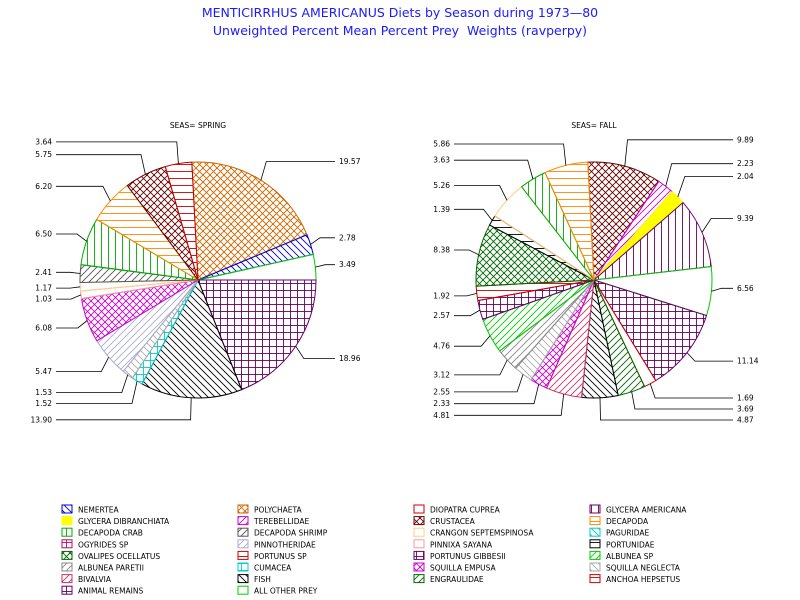 This screenshot has width=800, height=600. Describe the element at coordinates (115, 521) in the screenshot. I see `legend-item-glycera-dibranchiata: GLYCERA DIBRANCHIATA` at that location.